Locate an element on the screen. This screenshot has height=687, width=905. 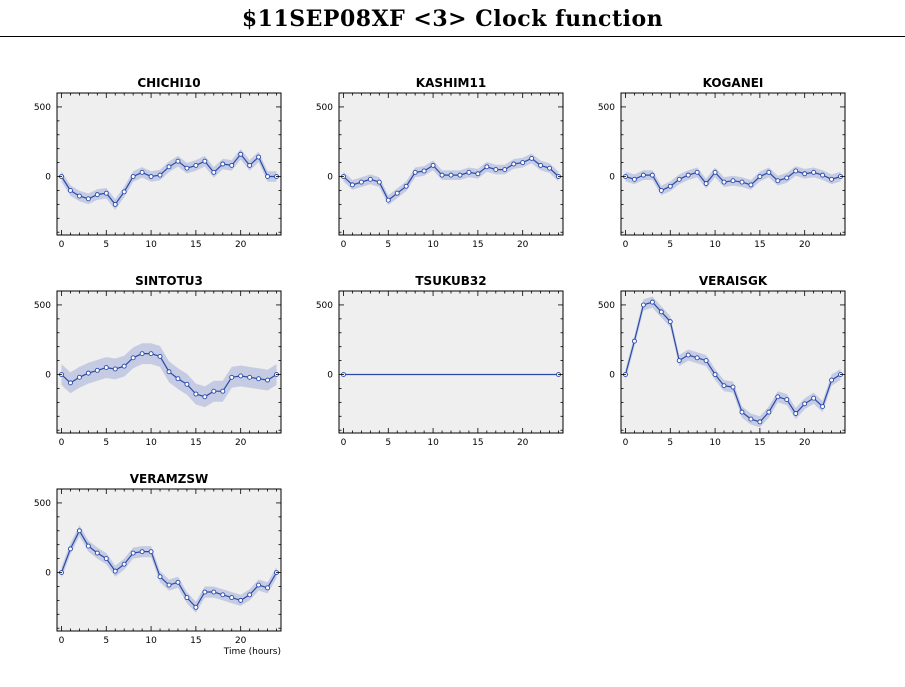
clock-panel-veramzsw: VERAMZSW 0 5 10 15 20 0 500 Time (hours) is located at coordinates (158, 564).